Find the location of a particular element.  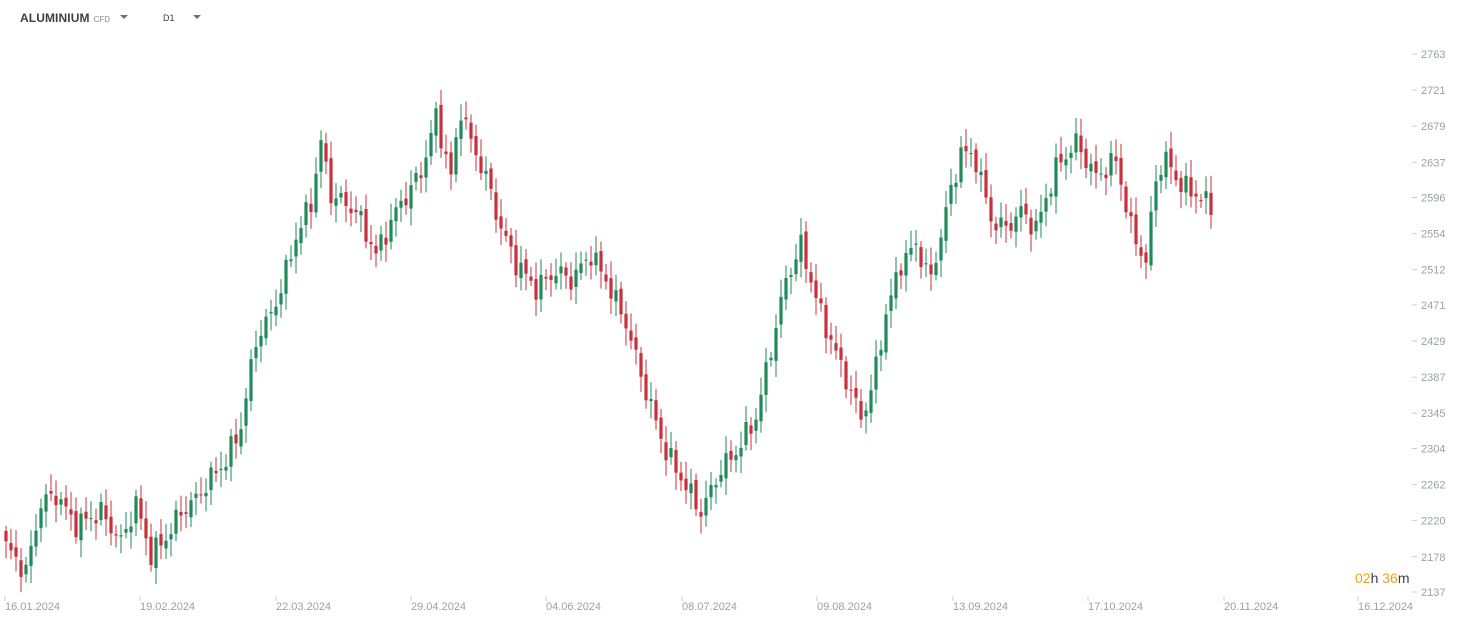

x-tick-label: 04.06.2024 is located at coordinates (573, 607).